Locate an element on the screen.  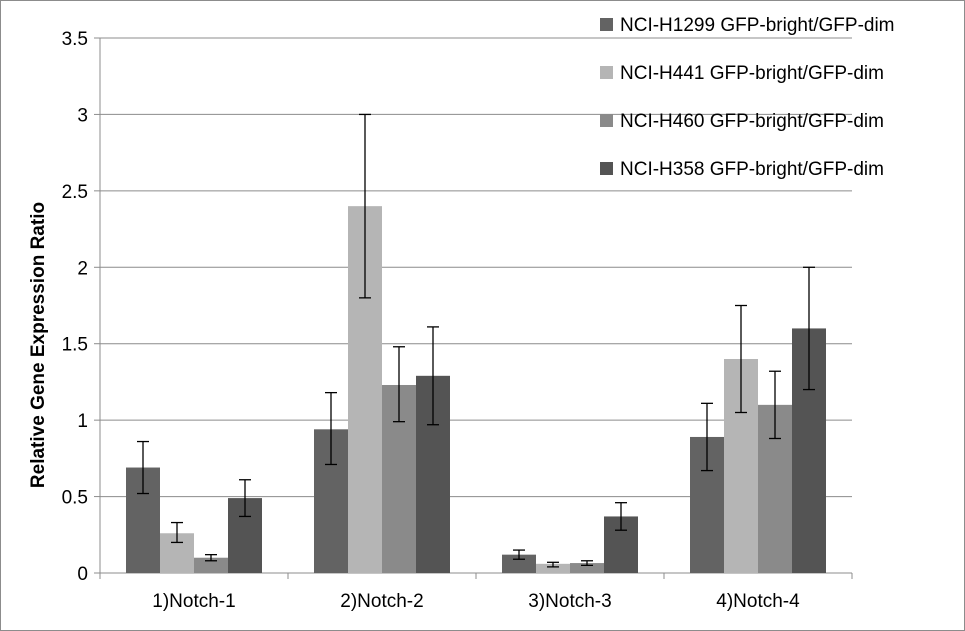
legend-entry: NCI-H358 GFP-bright/GFP-dim is located at coordinates (752, 169).